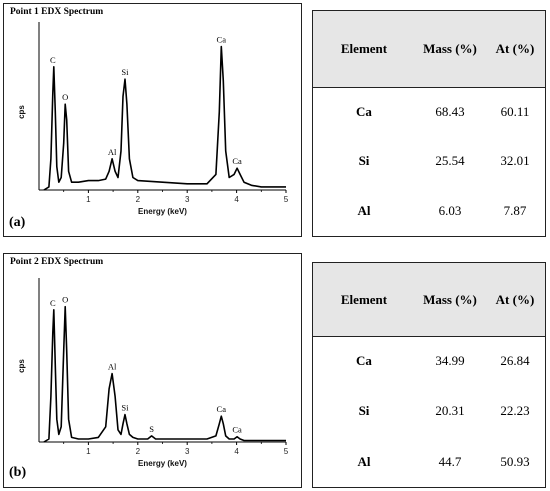 The image size is (550, 491). I want to click on at-cell: 26.84, so click(515, 360).